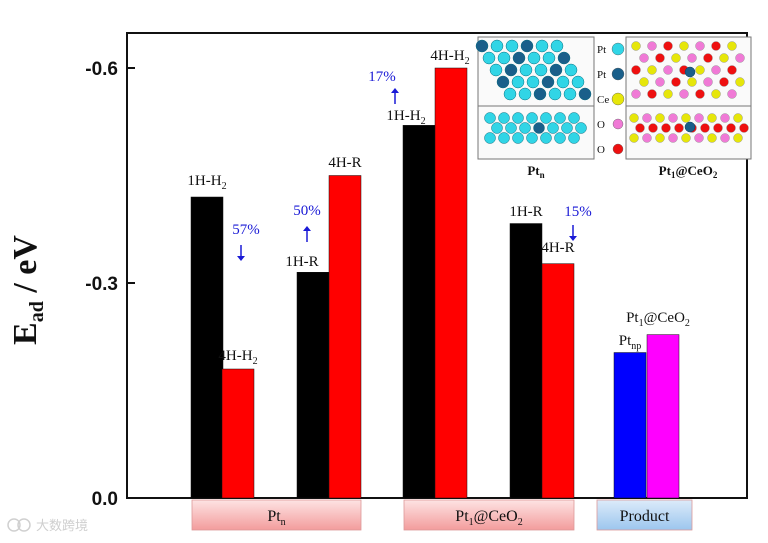 This screenshot has width=768, height=543. I want to click on bar-pt1ceo2-1hr, so click(526, 361).